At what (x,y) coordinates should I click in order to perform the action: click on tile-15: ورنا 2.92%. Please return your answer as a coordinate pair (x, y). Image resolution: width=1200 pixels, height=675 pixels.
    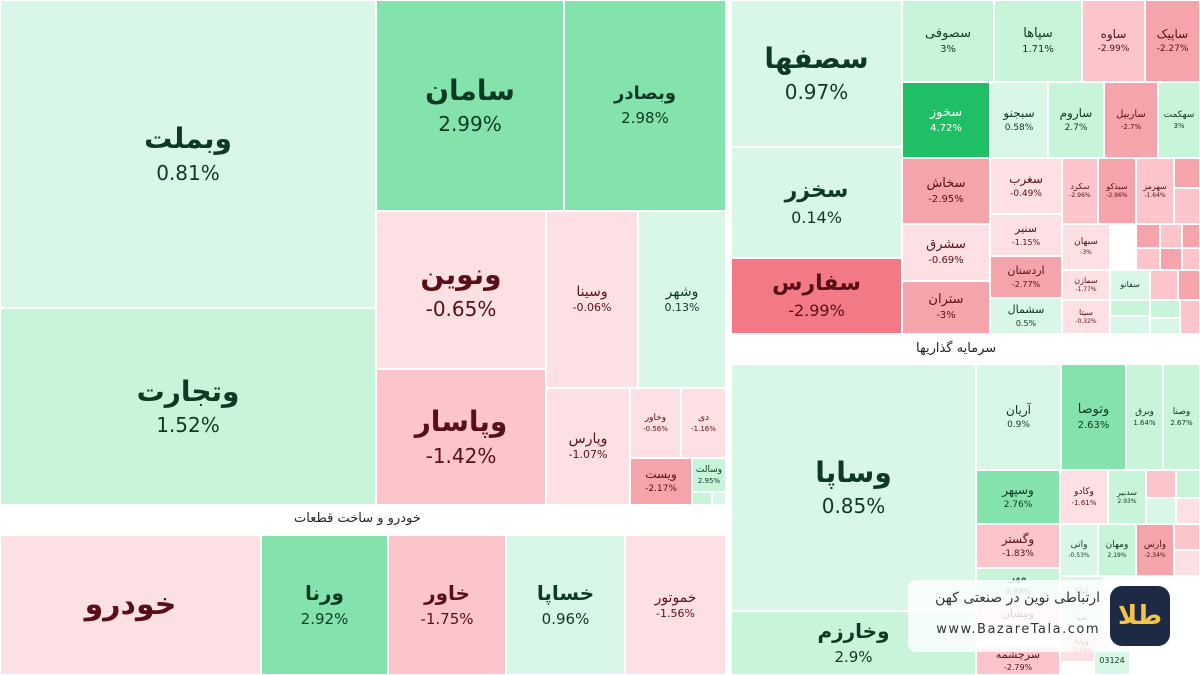
    Looking at the image, I should click on (324, 605).